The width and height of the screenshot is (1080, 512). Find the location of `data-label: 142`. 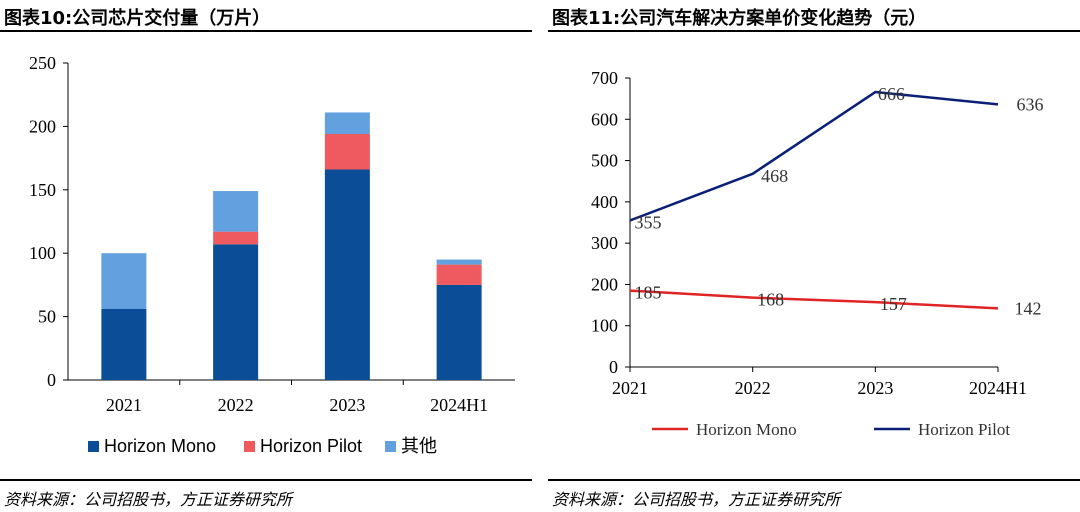

data-label: 142 is located at coordinates (1028, 308).